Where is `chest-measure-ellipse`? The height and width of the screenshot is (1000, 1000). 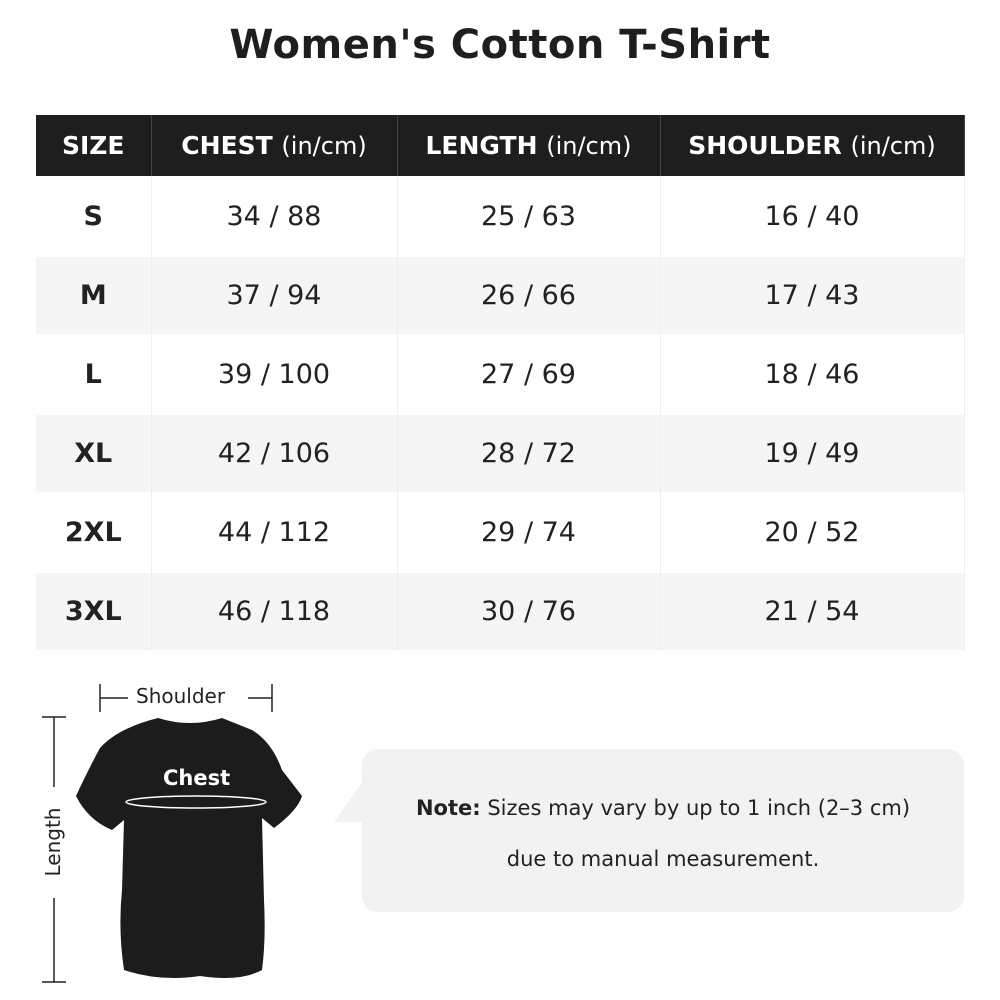 chest-measure-ellipse is located at coordinates (196, 802).